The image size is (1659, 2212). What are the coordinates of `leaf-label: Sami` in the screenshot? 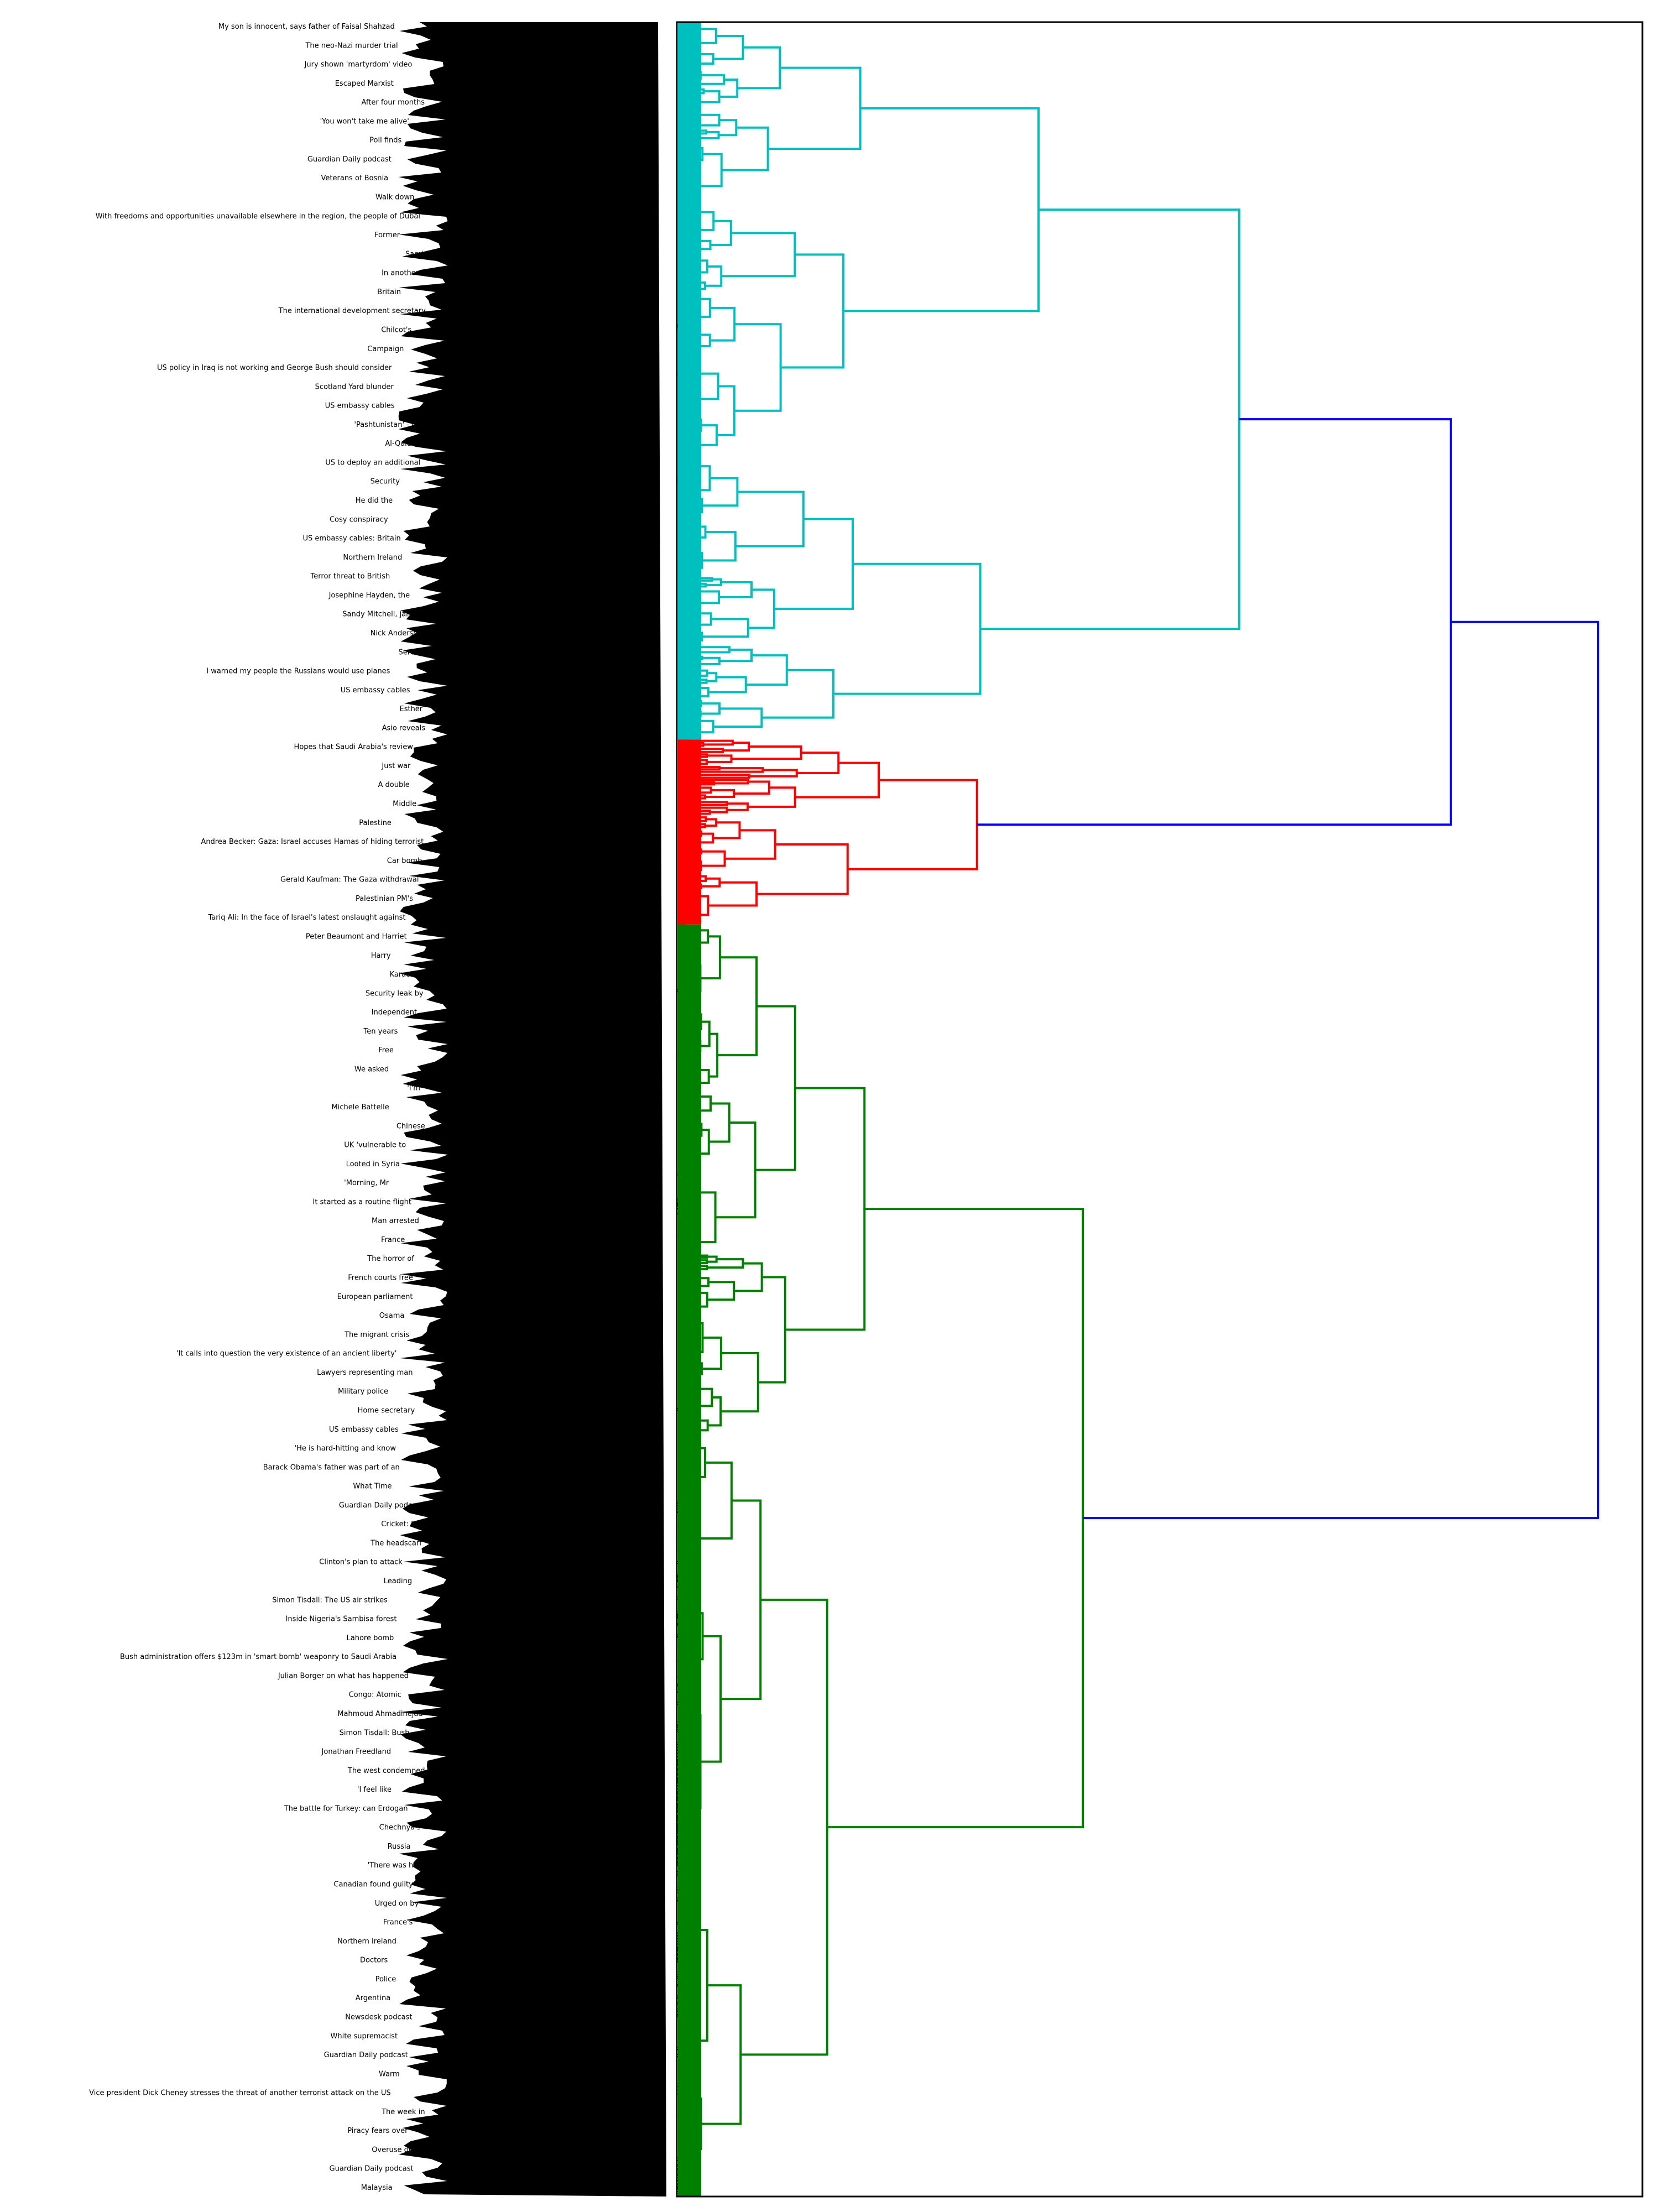 It's located at (415, 254).